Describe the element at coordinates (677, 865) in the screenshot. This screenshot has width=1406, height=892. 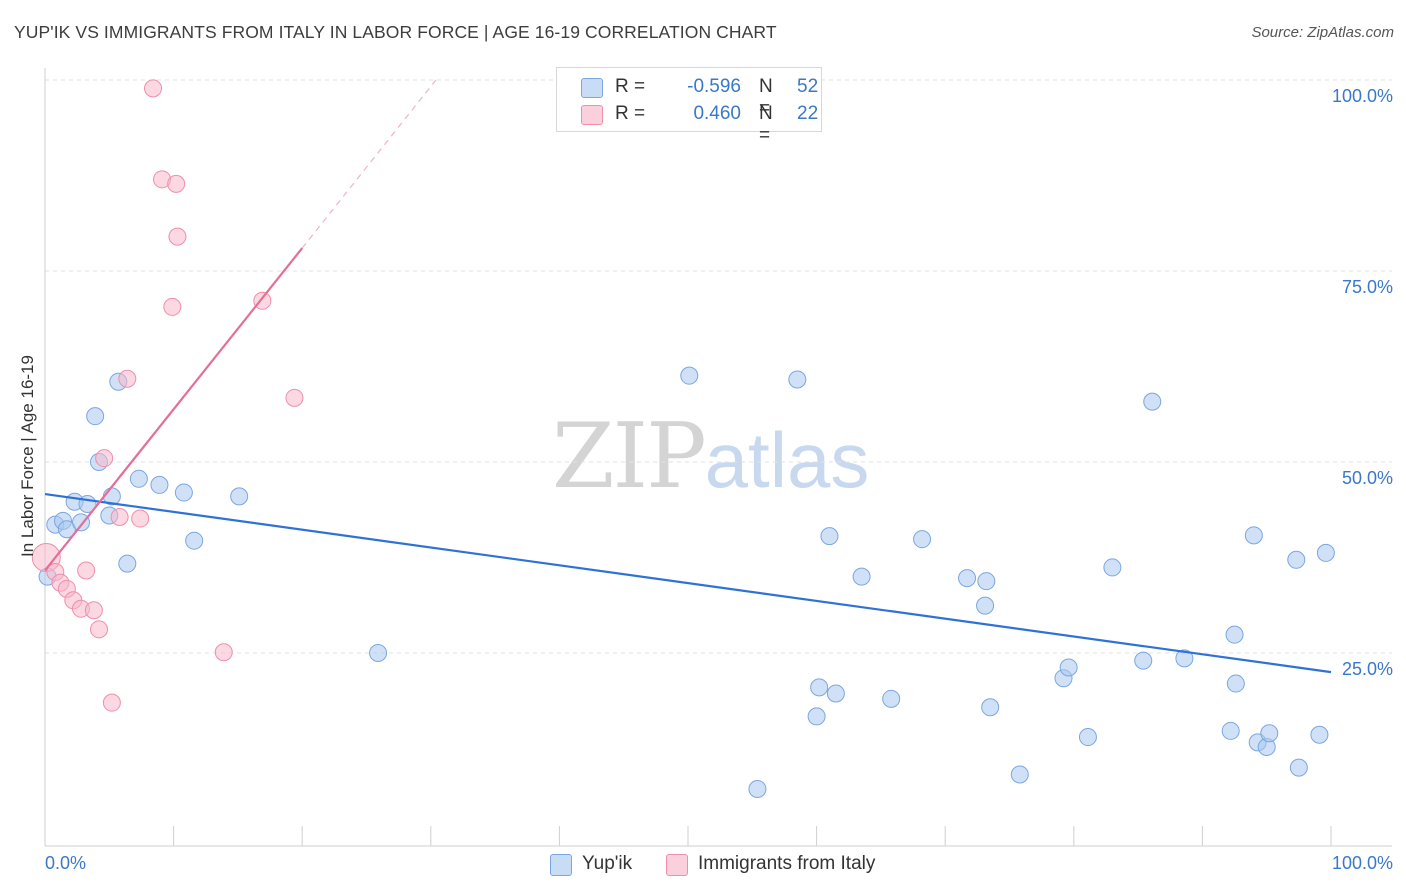
I see `bottom-legend-swatch-italy` at that location.